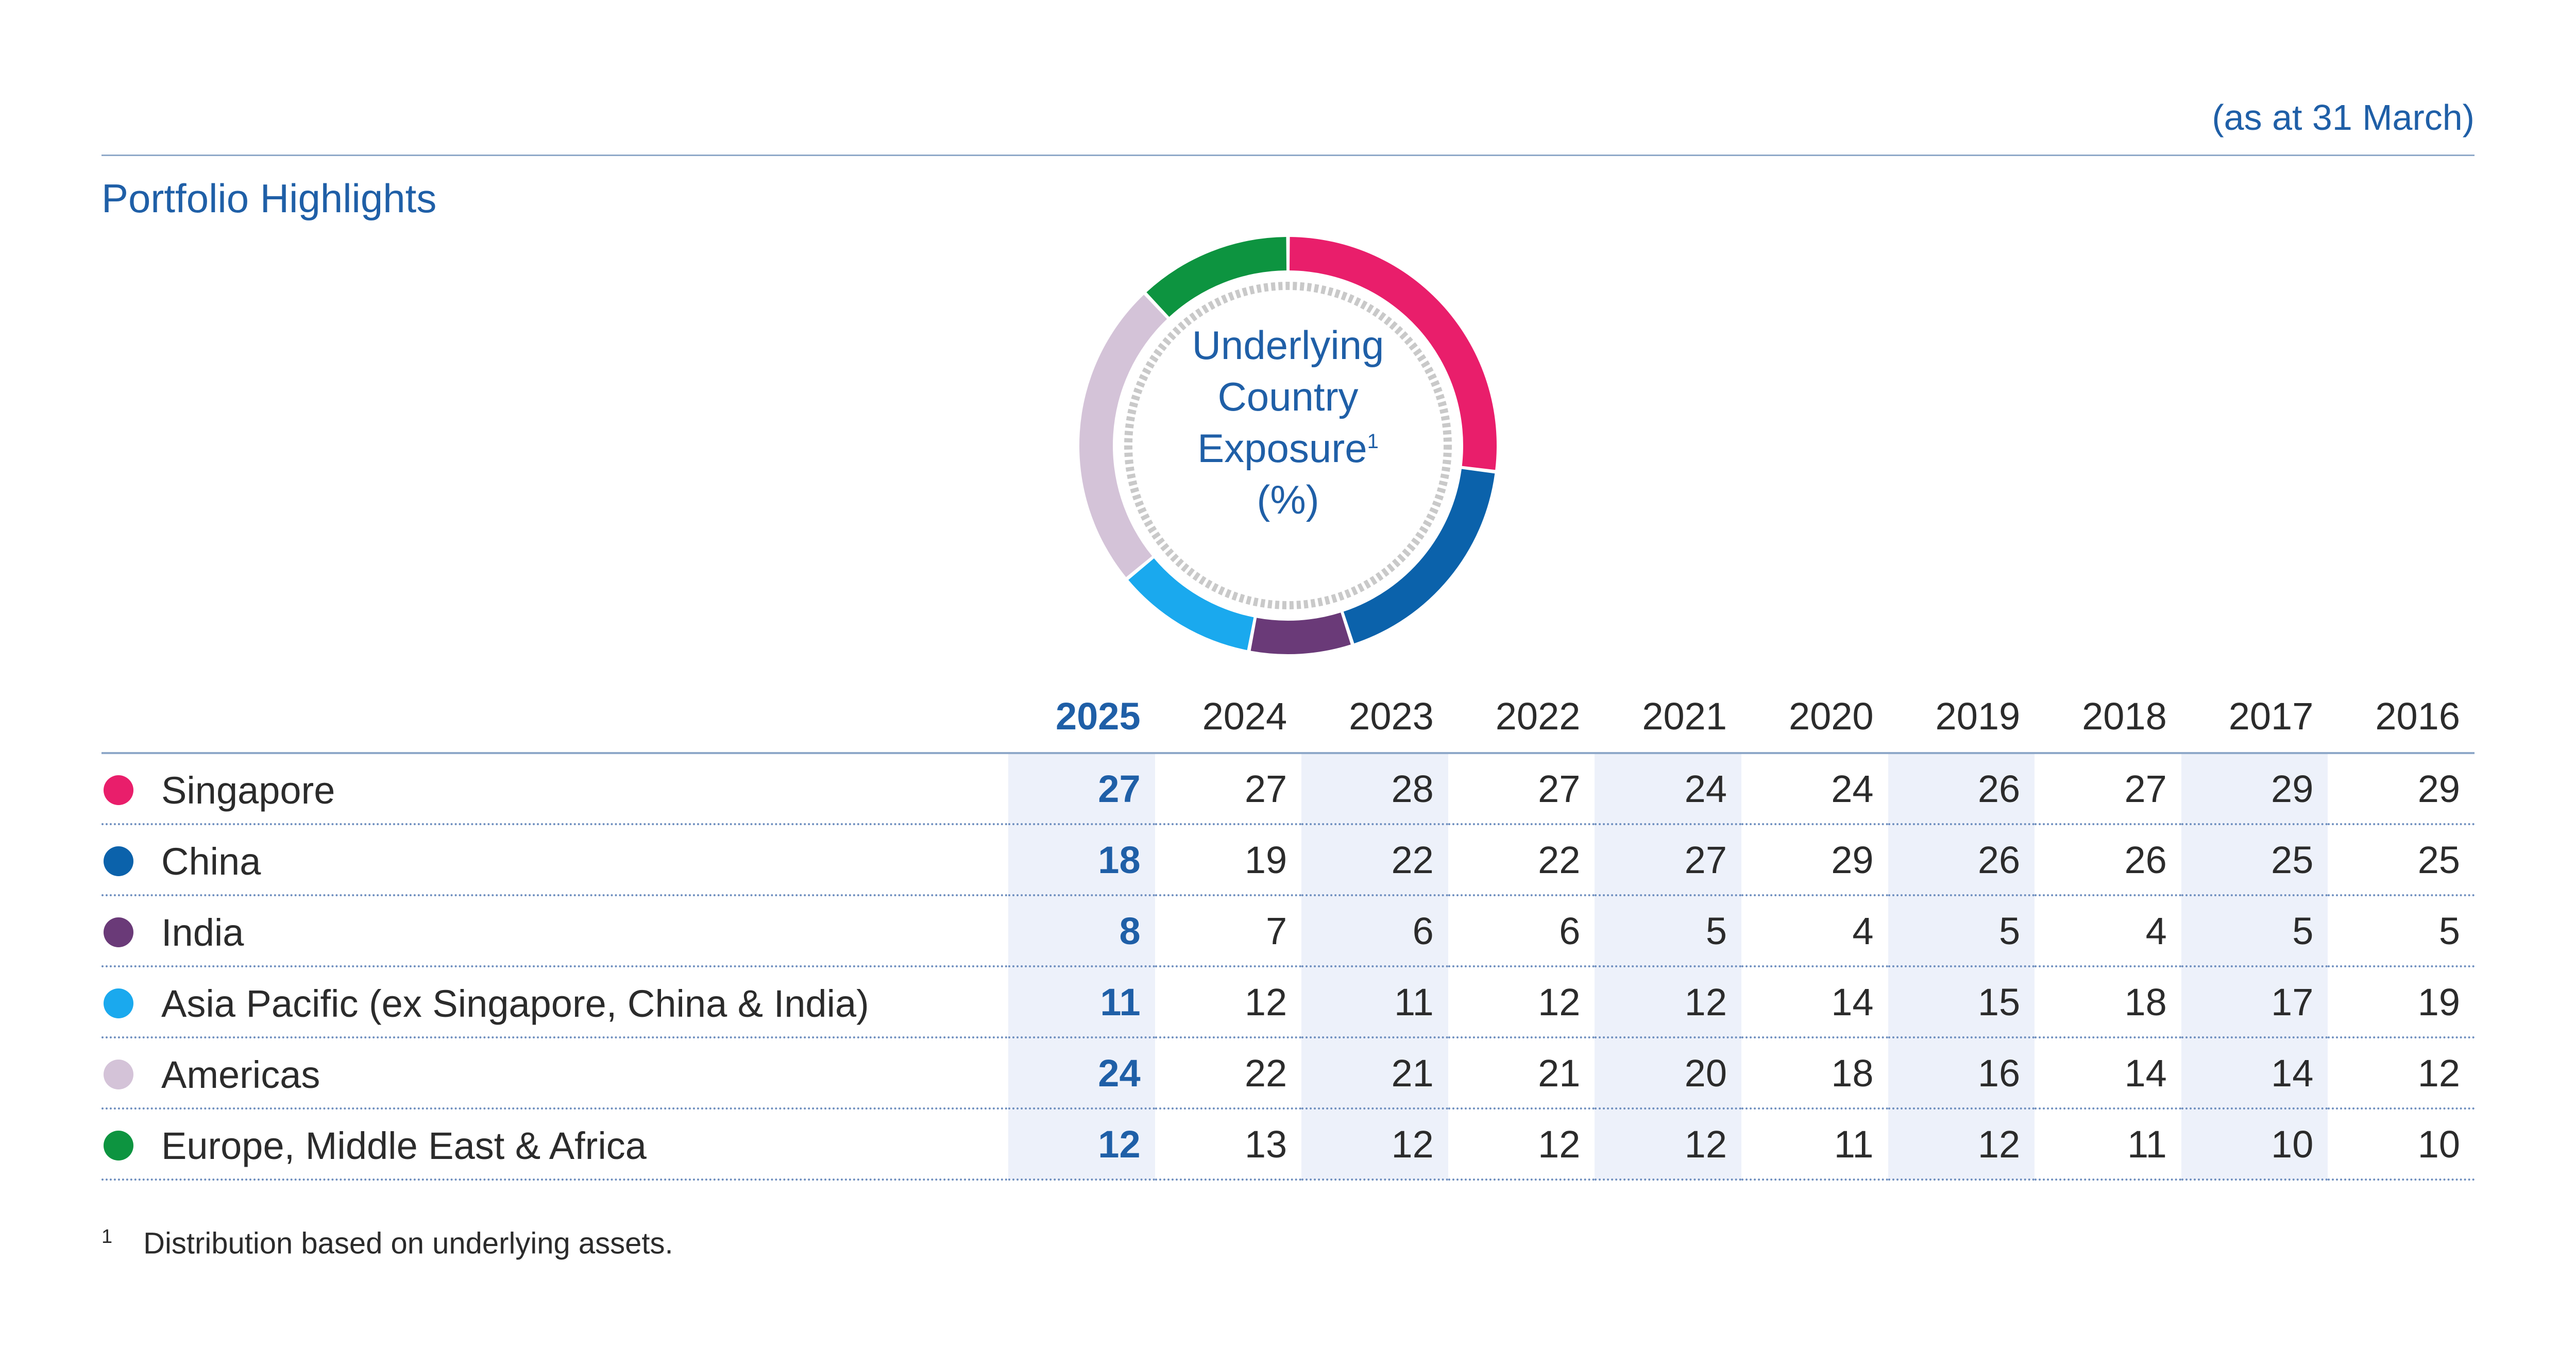 This screenshot has height=1365, width=2576. Describe the element at coordinates (248, 790) in the screenshot. I see `region-name: Singapore` at that location.